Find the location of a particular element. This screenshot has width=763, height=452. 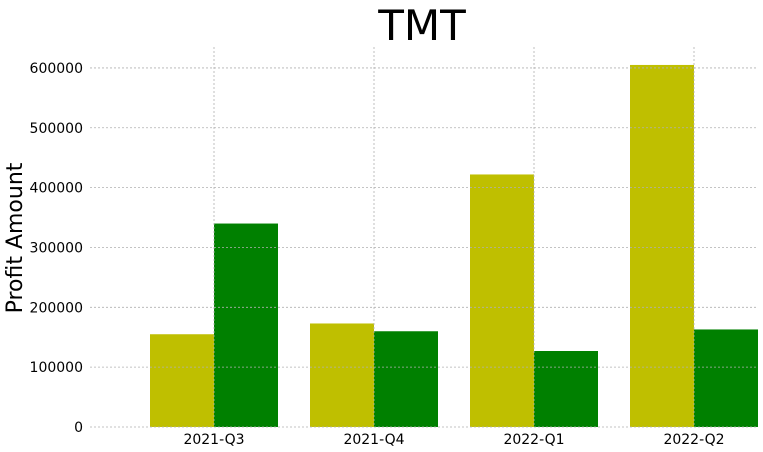

x-tick-label: 2021-Q4 is located at coordinates (373, 440).